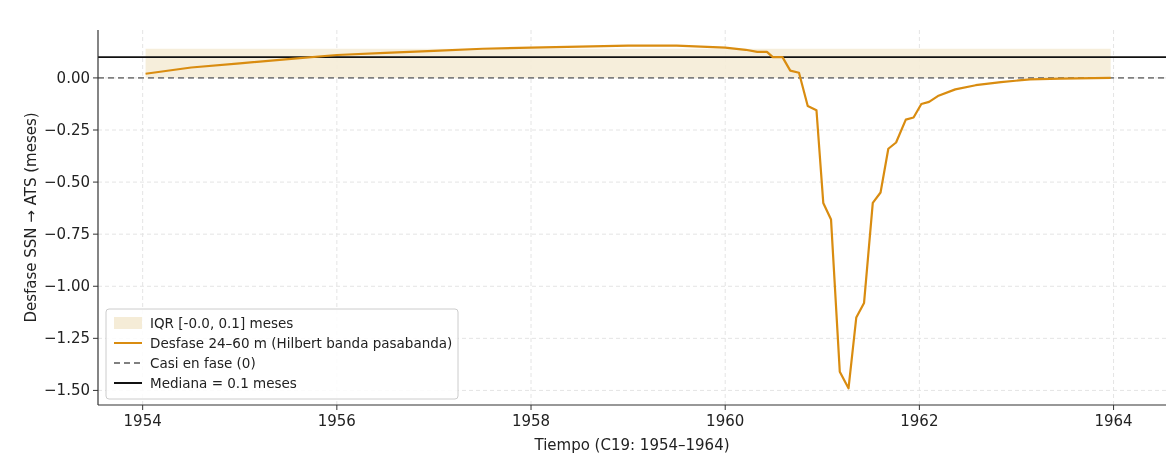 The height and width of the screenshot is (466, 1168). Describe the element at coordinates (142, 421) in the screenshot. I see `x-tick-label: 1954` at that location.